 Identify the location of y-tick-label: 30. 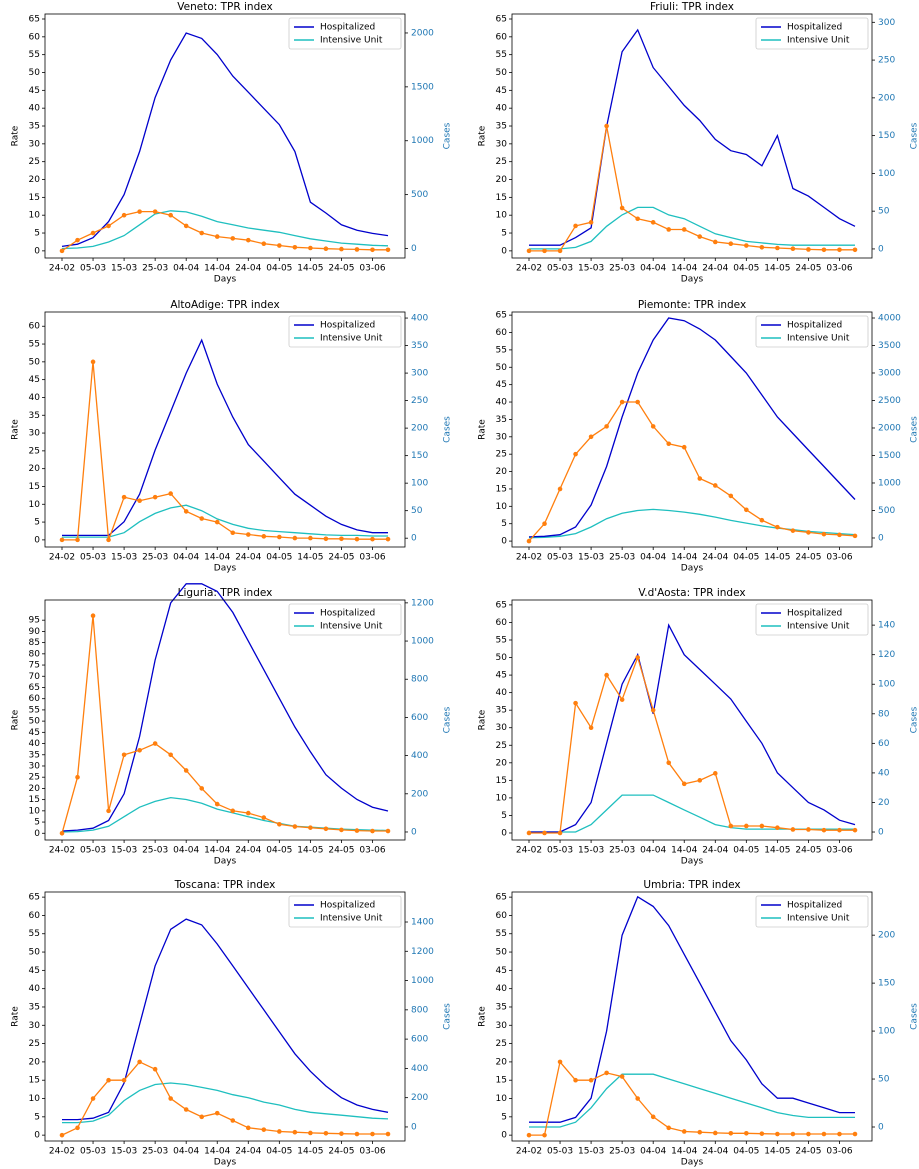
(502, 1026).